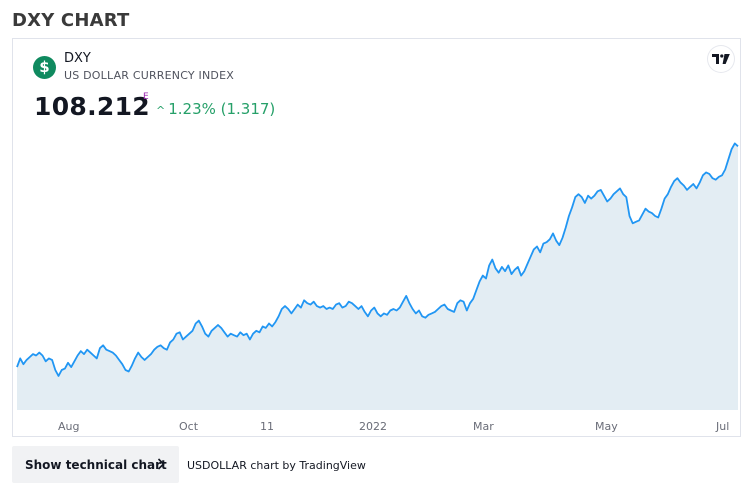 The height and width of the screenshot is (491, 744). I want to click on show-technical-chart-label: Show technical chart, so click(96, 464).